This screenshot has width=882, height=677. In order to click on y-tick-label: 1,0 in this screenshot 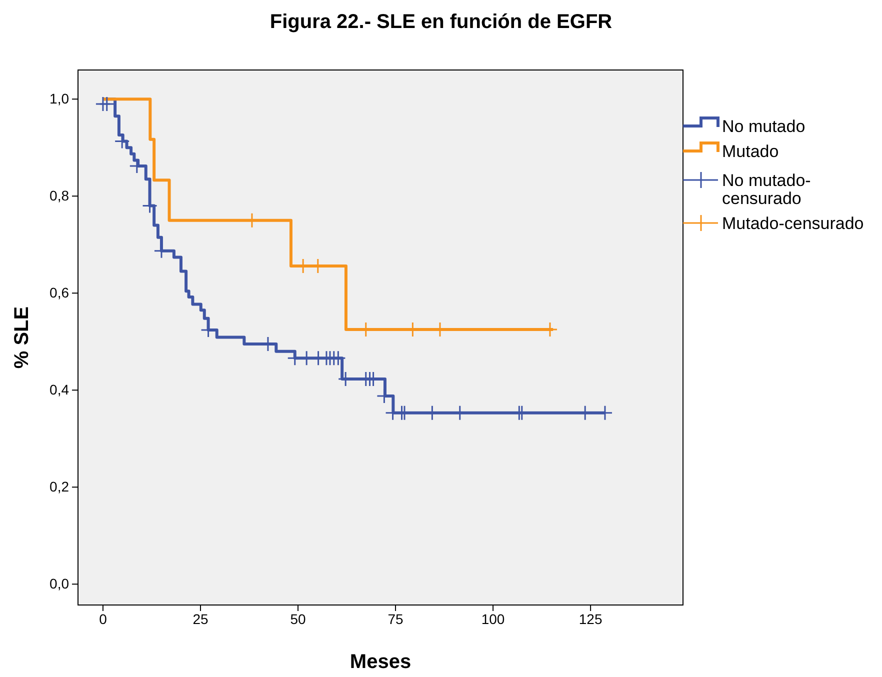, I will do `click(60, 98)`.